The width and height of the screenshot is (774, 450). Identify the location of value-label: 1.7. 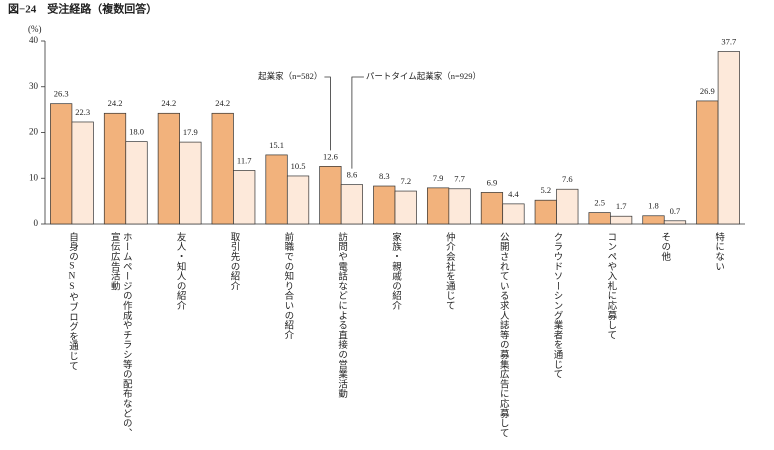
(621, 206).